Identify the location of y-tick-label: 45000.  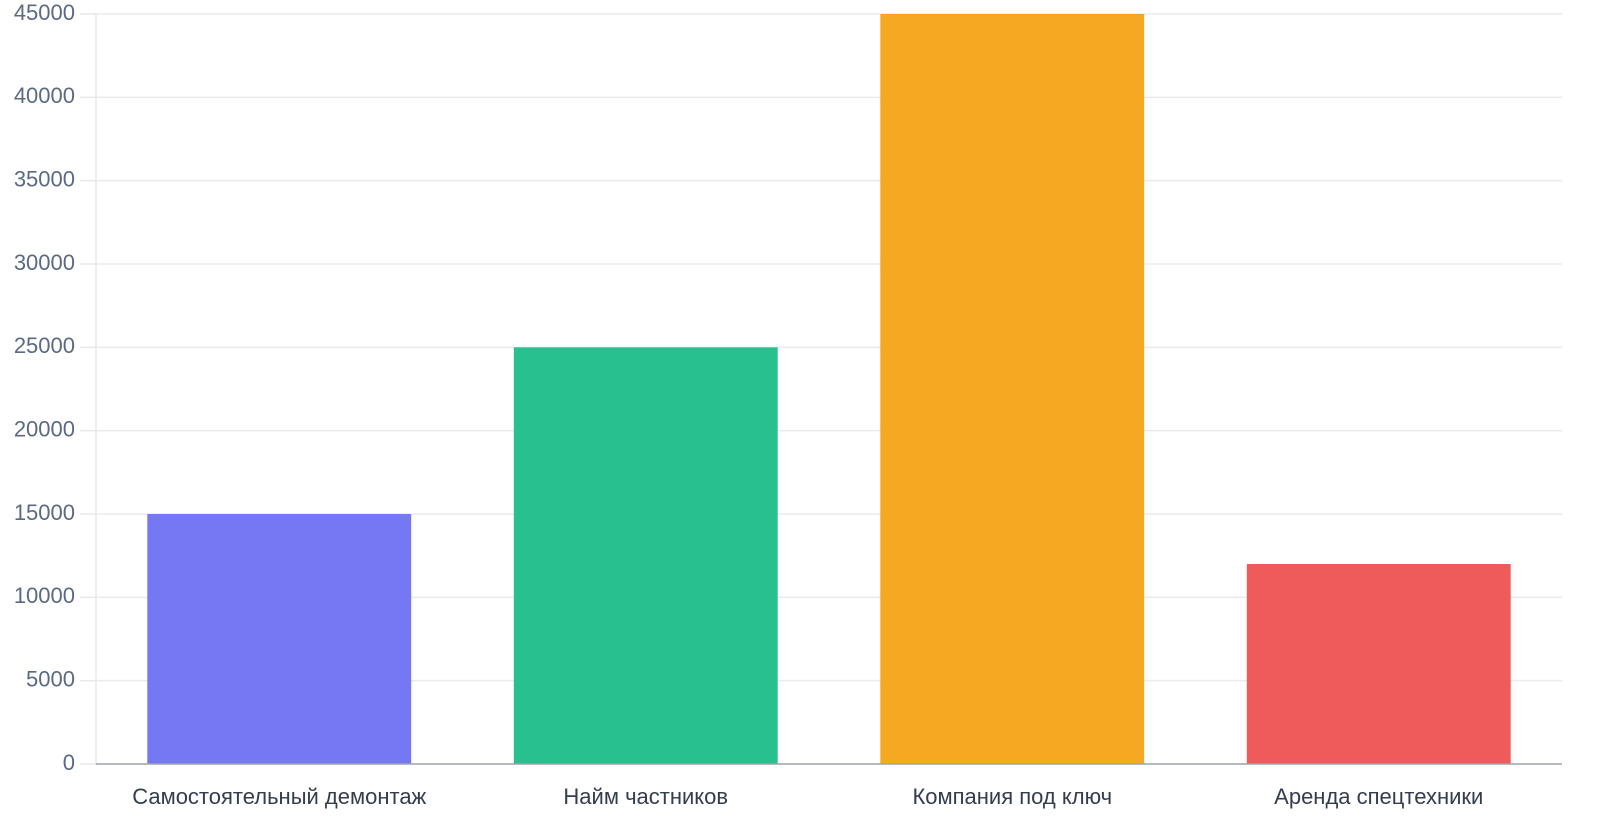
(44, 12).